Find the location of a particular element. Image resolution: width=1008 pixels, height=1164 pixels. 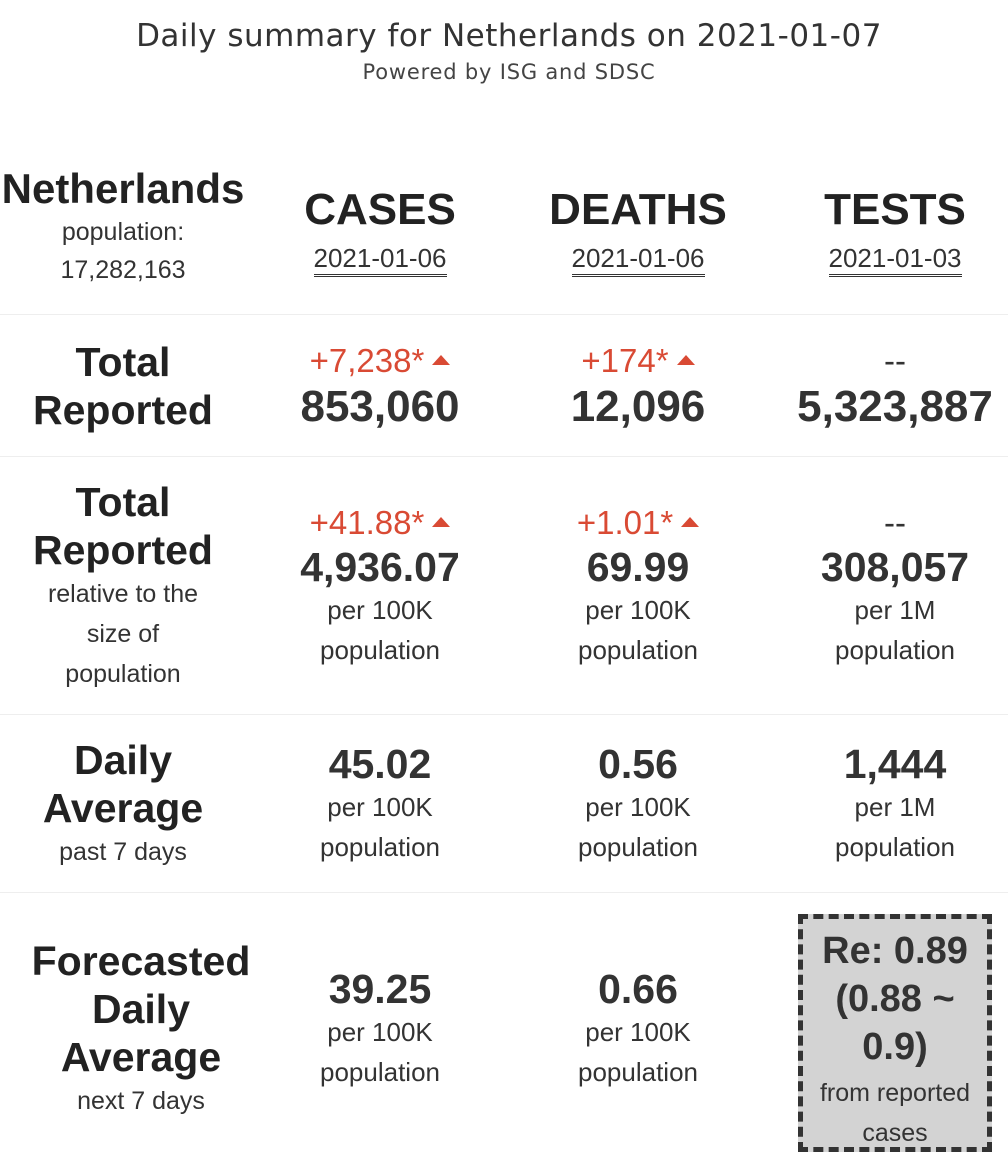

tests-total-value: 5,323,887 is located at coordinates (895, 406).